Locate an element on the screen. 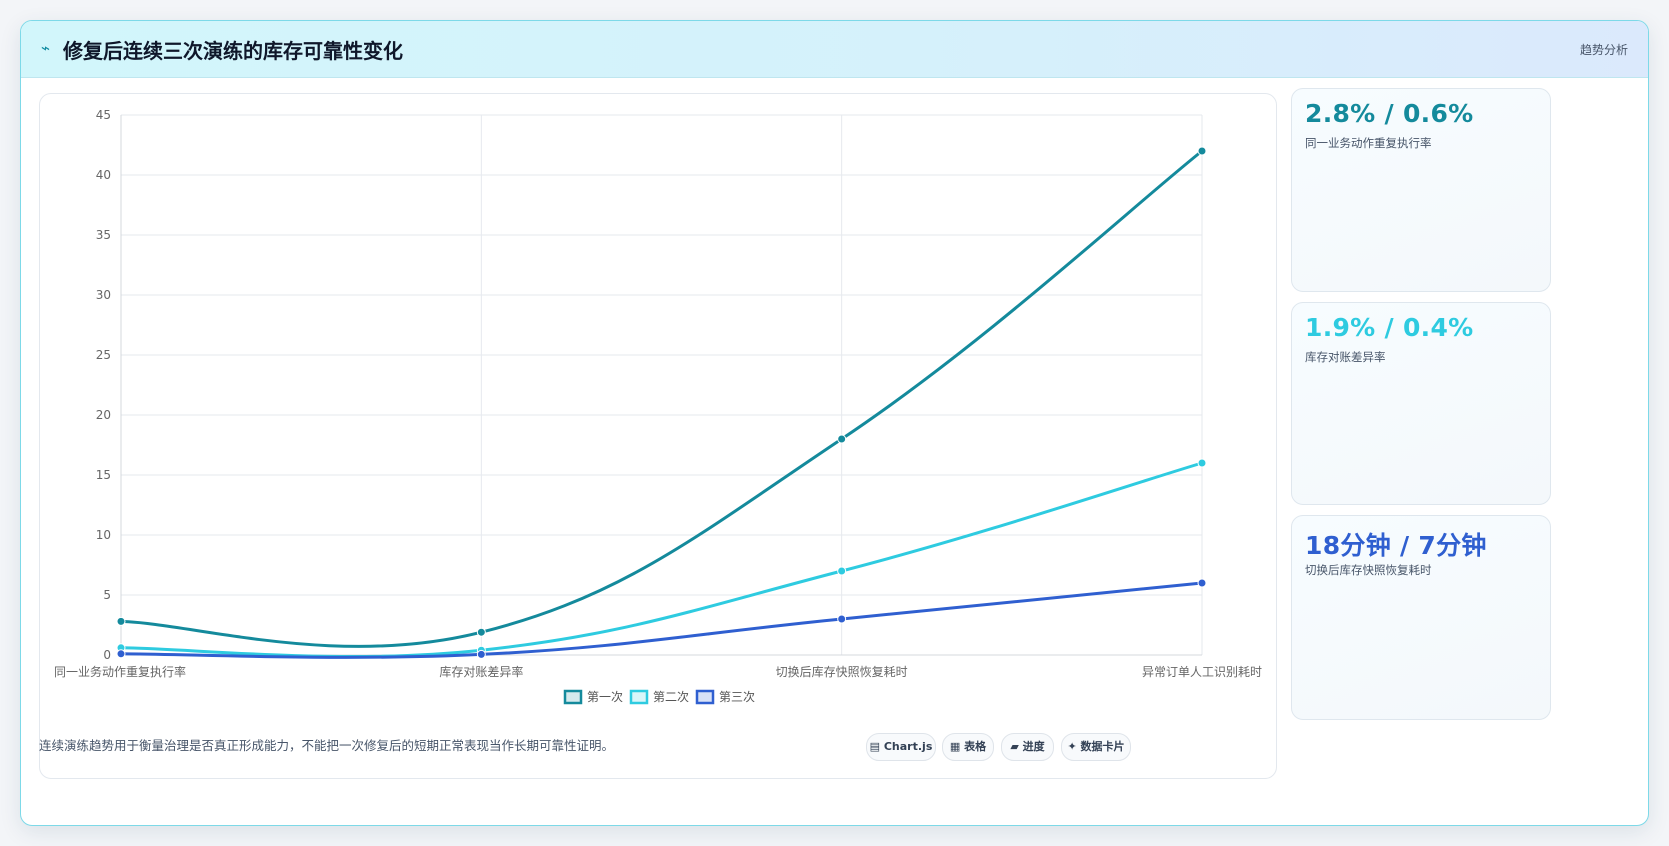 Image resolution: width=1669 pixels, height=846 pixels. trend-analysis-badge: 趋势分析 is located at coordinates (1603, 50).